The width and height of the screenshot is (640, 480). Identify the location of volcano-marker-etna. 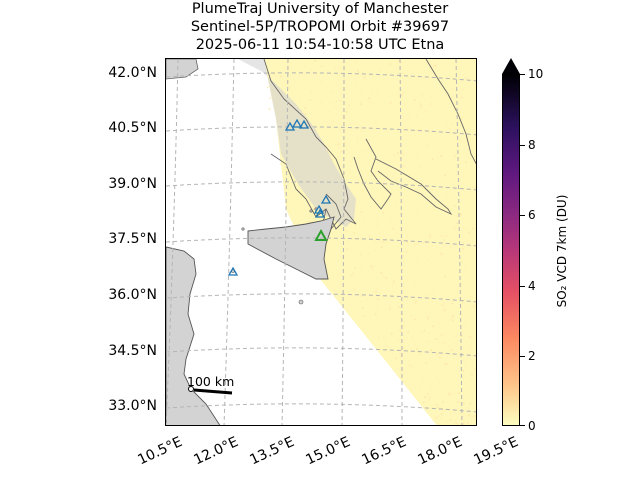
(321, 234).